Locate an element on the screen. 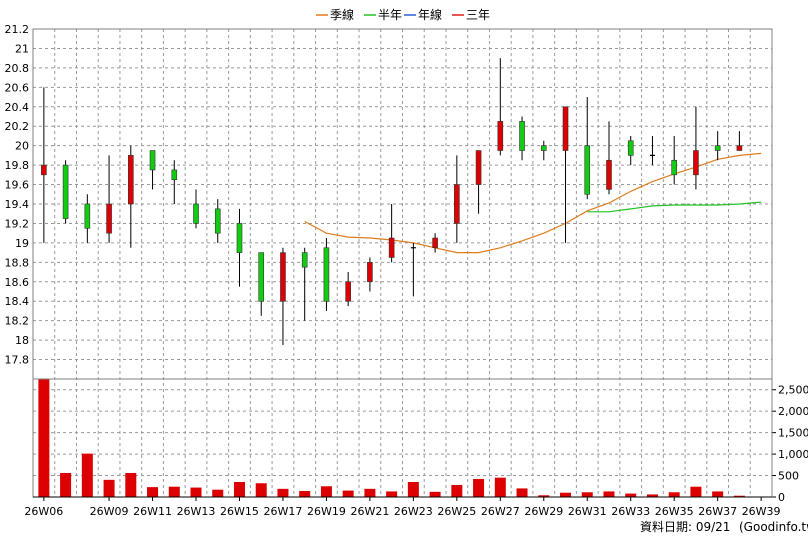  data-date-label: 資料日期: 09/21 is located at coordinates (685, 527).